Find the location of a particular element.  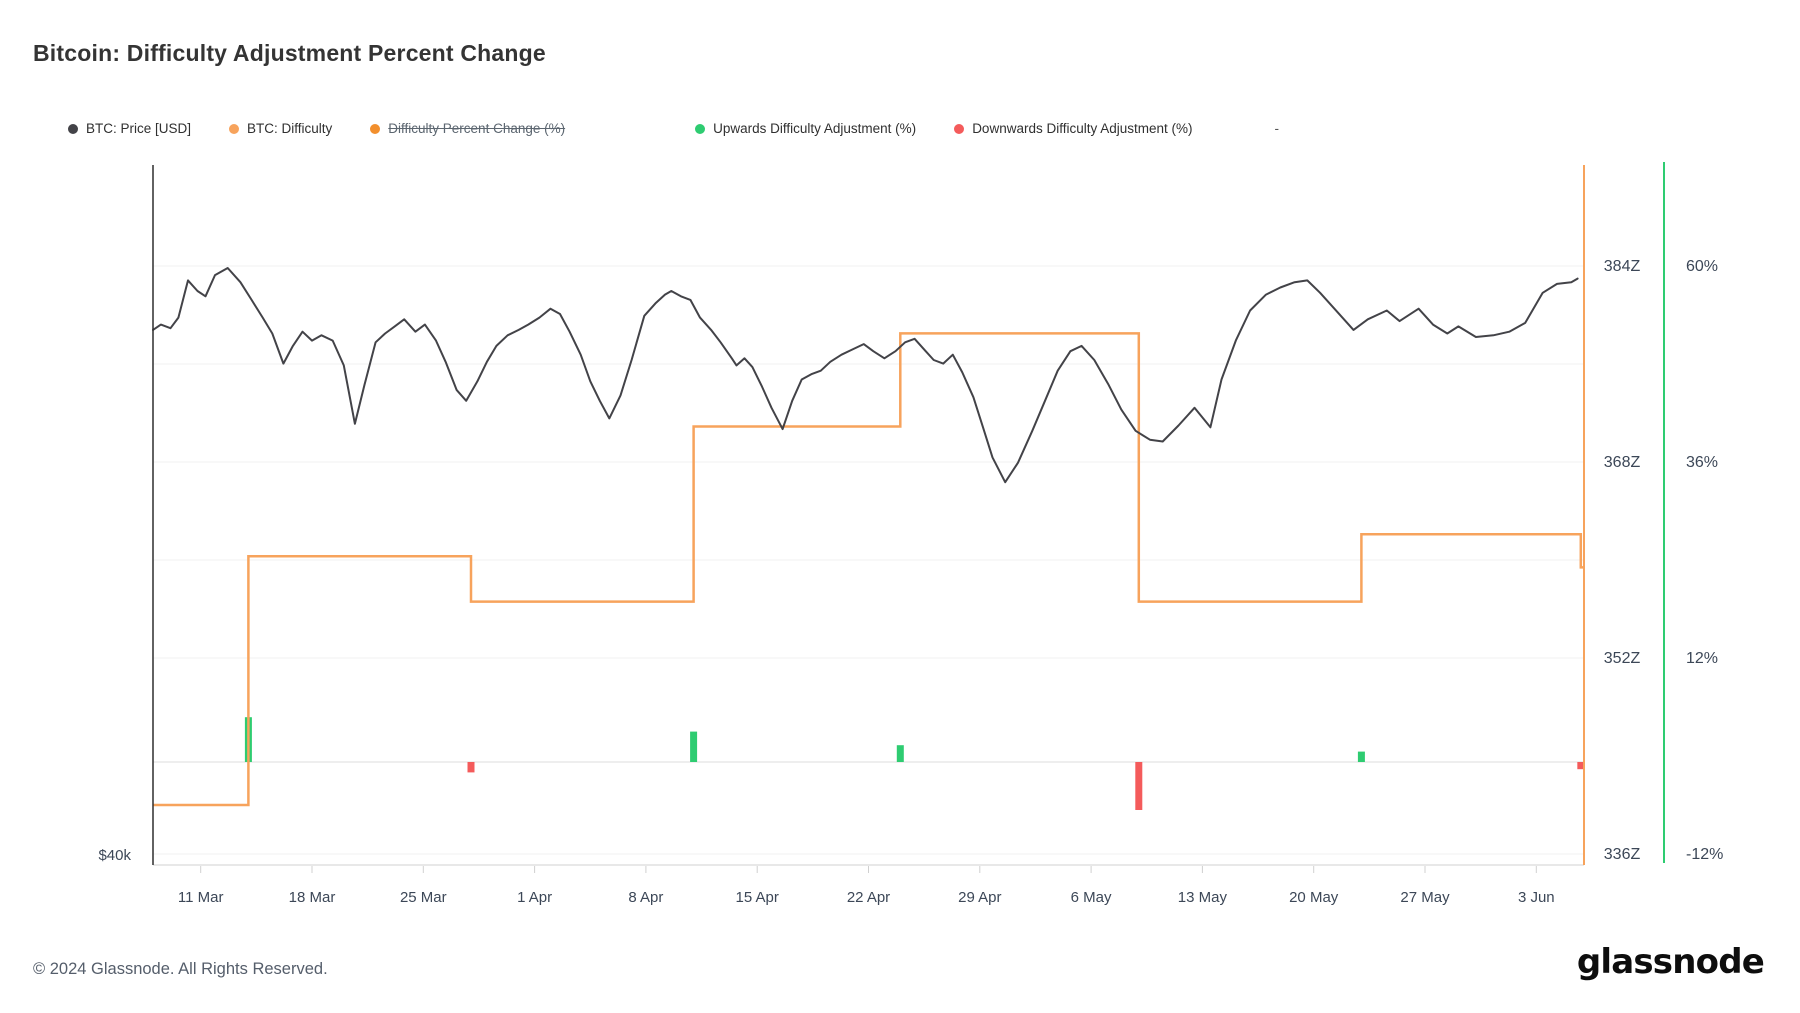

legend-item-4: Downwards Difficulty Adjustment (%) is located at coordinates (1073, 128).